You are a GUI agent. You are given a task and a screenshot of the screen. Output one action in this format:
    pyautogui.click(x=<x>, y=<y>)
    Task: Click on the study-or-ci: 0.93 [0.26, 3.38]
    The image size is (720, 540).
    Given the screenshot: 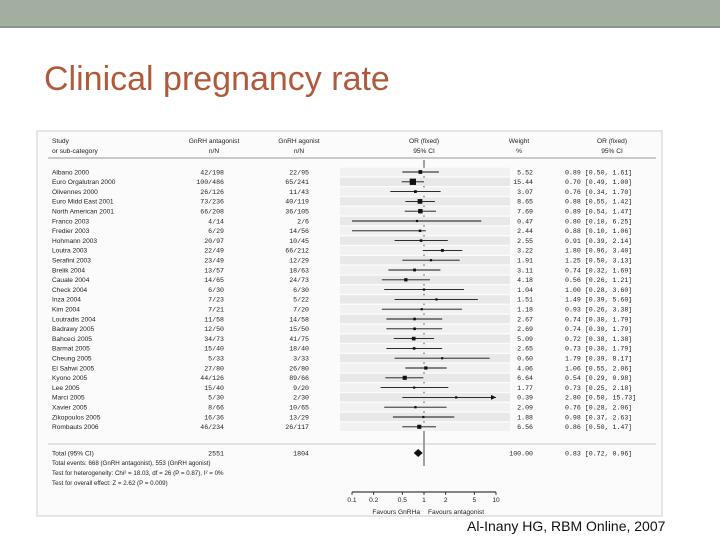 What is the action you would take?
    pyautogui.click(x=598, y=310)
    